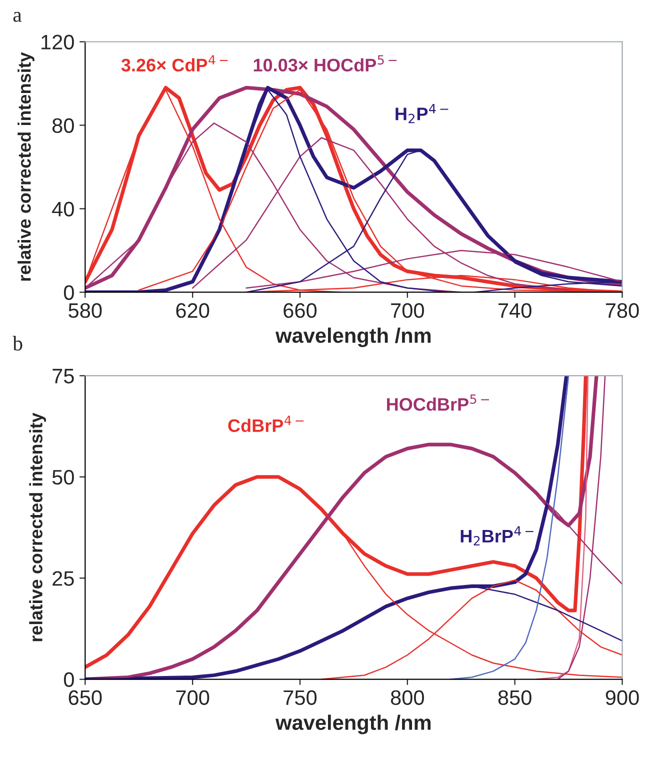 This screenshot has height=759, width=655. Describe the element at coordinates (193, 310) in the screenshot. I see `x-tick-label: 620` at that location.